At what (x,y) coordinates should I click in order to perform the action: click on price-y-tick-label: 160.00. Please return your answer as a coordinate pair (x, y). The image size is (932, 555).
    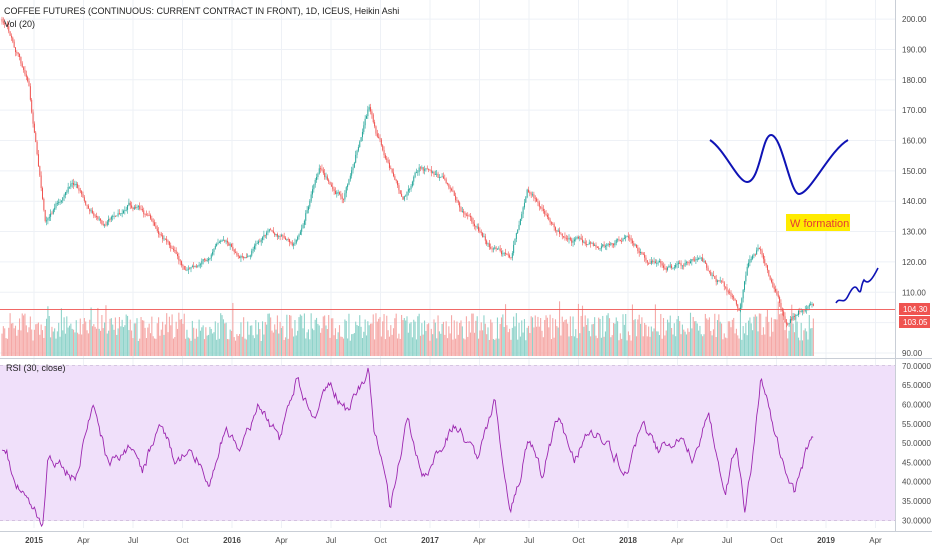
    Looking at the image, I should click on (914, 141).